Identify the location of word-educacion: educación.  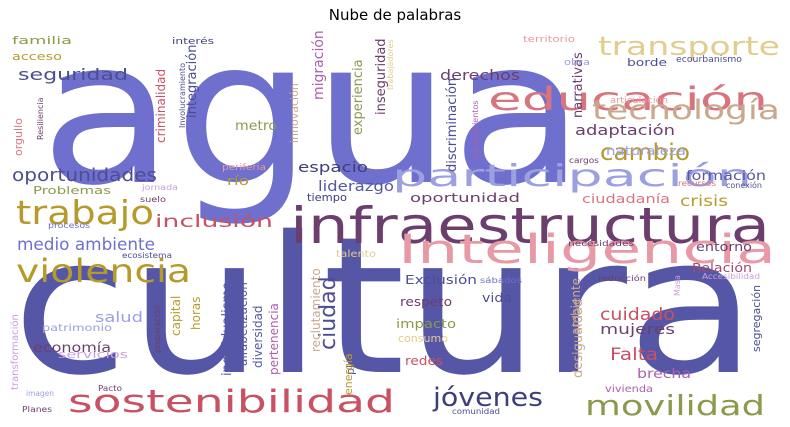
(628, 99).